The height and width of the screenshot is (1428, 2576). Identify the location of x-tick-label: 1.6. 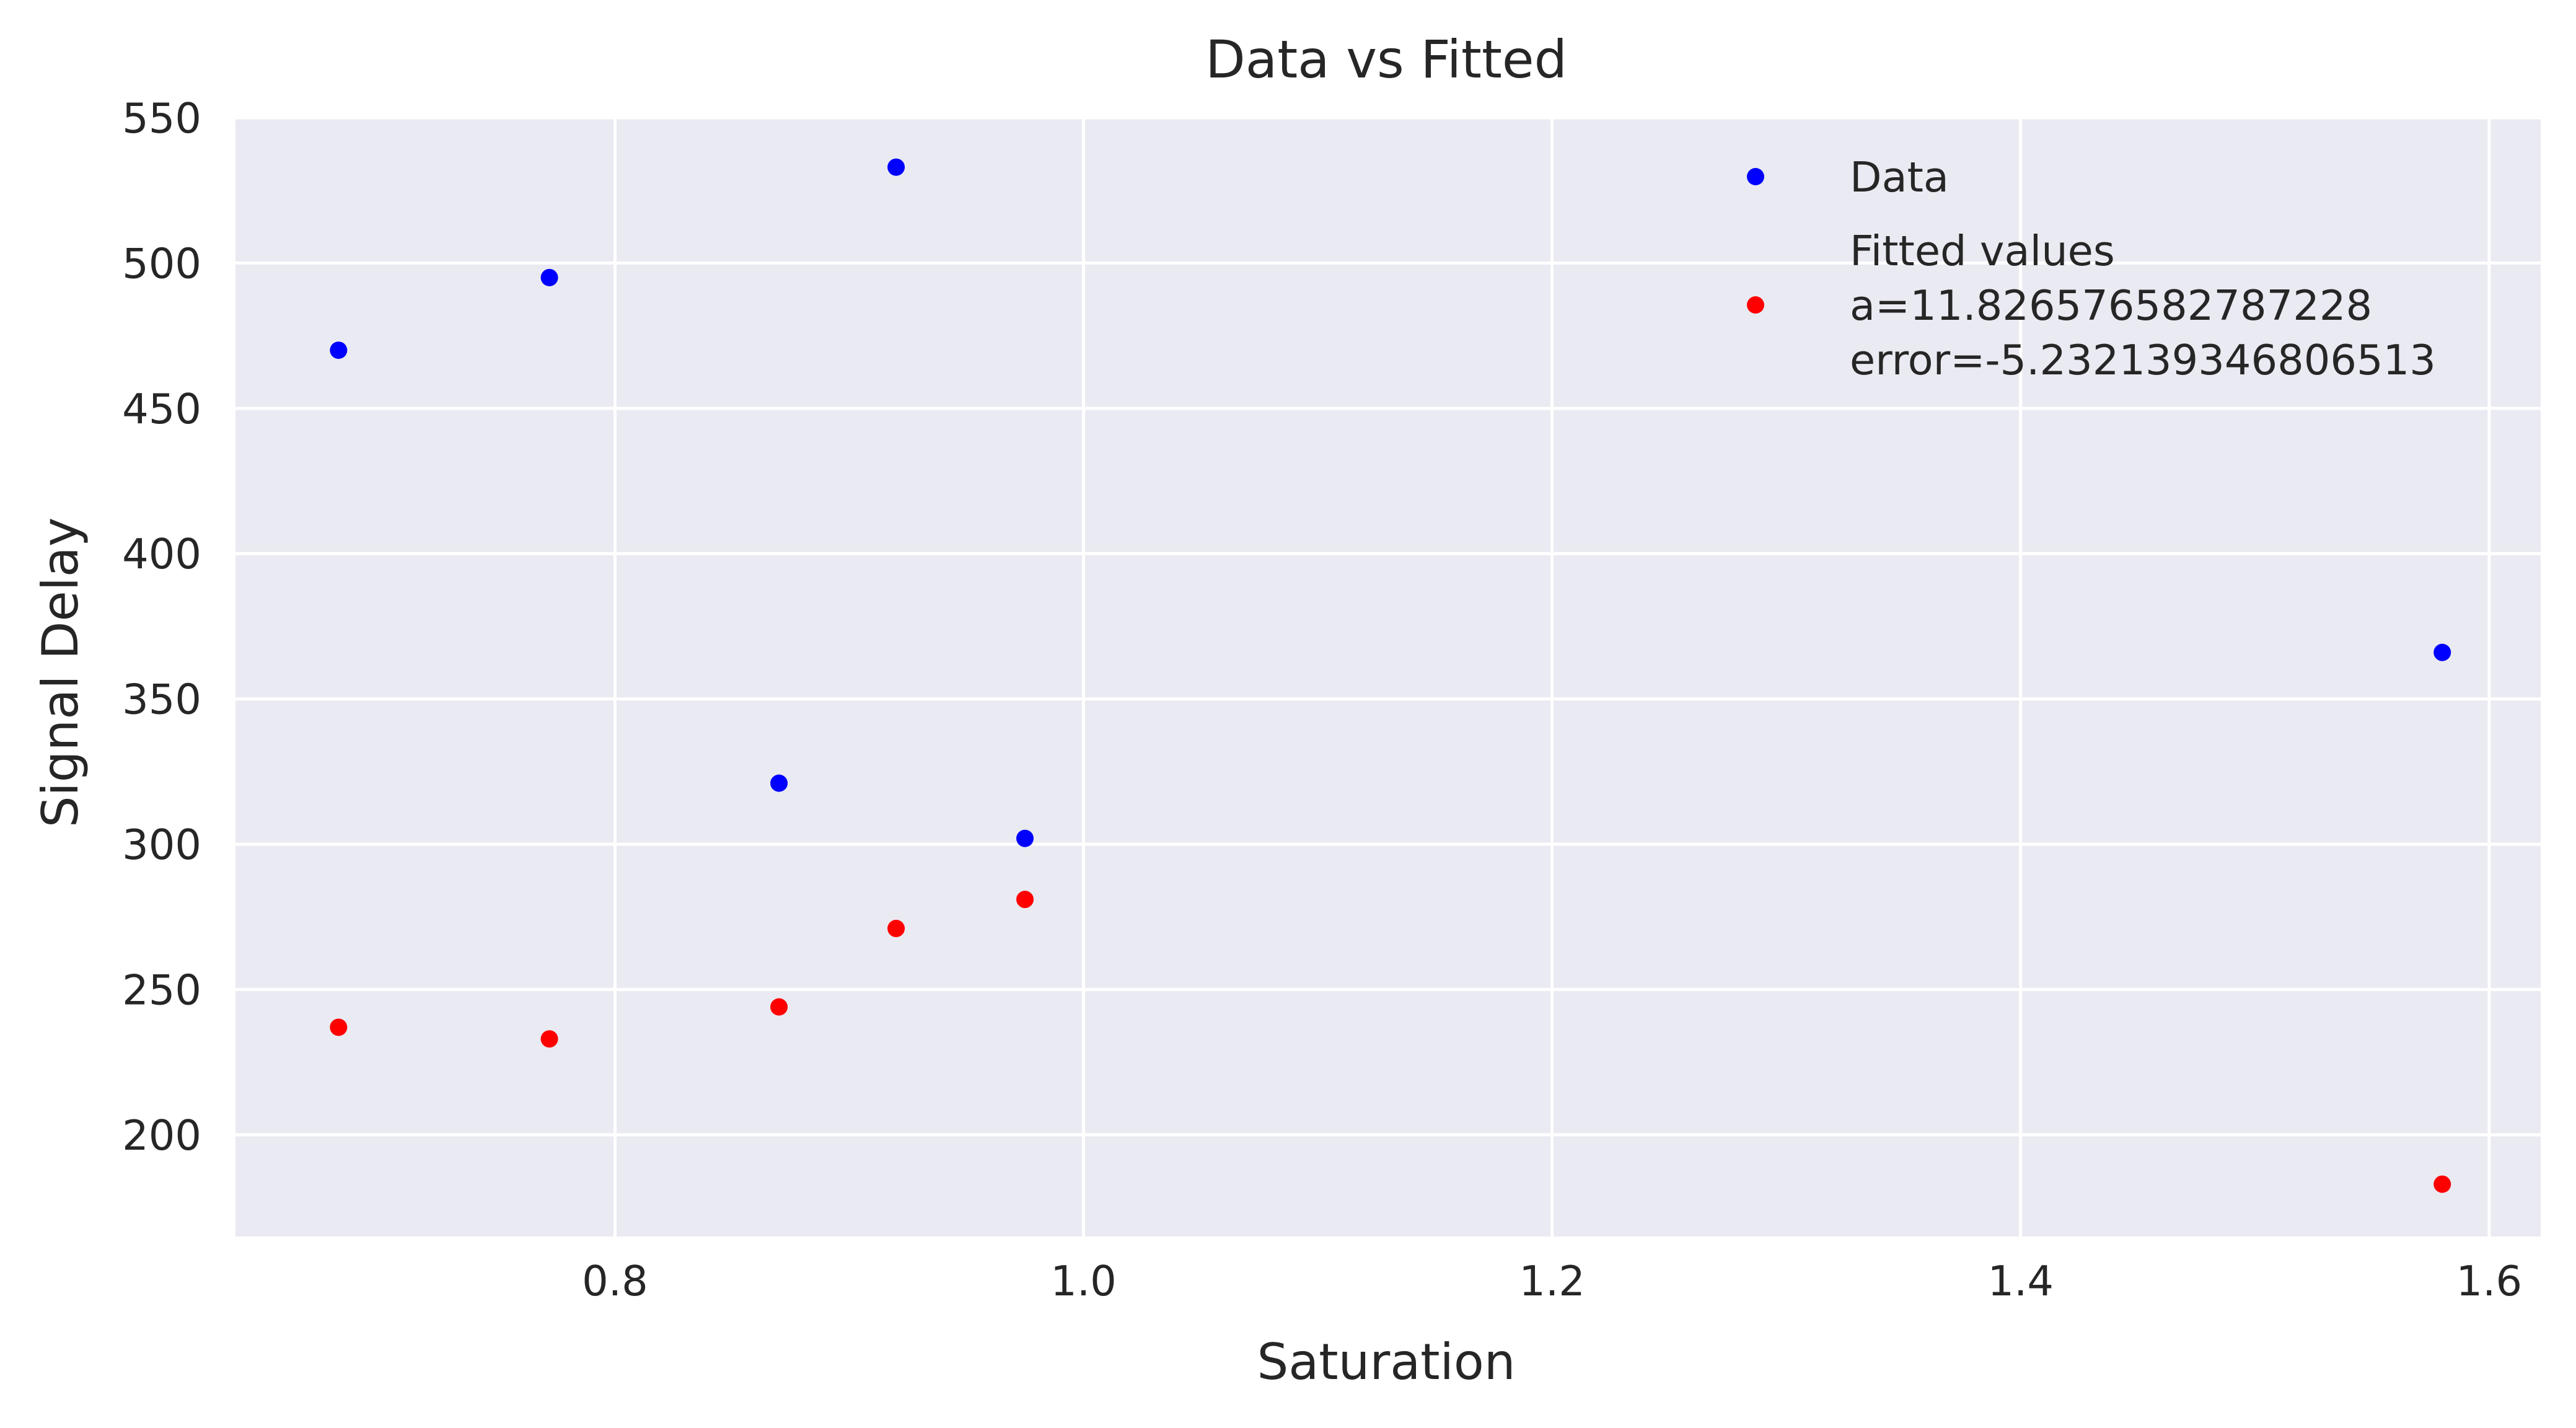
(2490, 1281).